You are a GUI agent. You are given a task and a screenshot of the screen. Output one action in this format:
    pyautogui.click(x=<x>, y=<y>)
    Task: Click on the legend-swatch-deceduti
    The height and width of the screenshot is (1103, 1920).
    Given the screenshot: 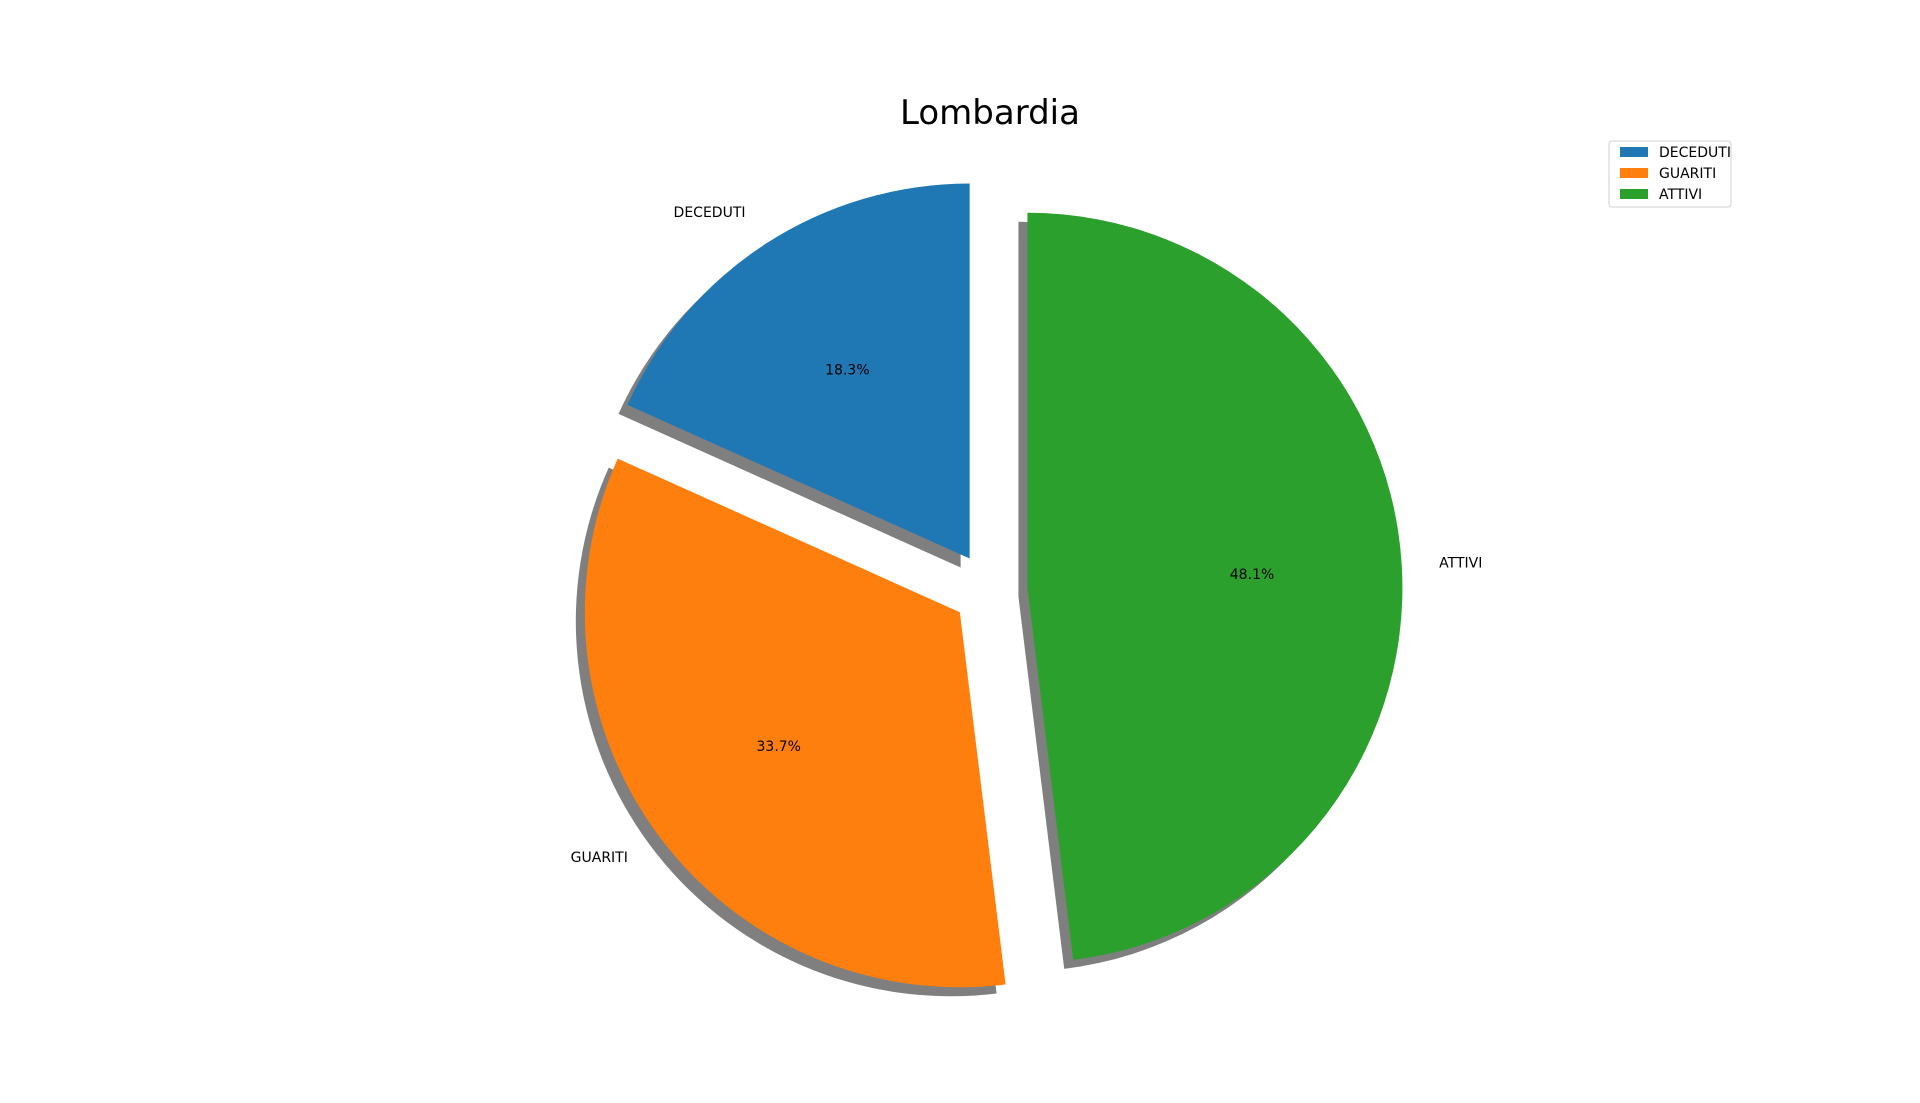 What is the action you would take?
    pyautogui.click(x=1634, y=152)
    